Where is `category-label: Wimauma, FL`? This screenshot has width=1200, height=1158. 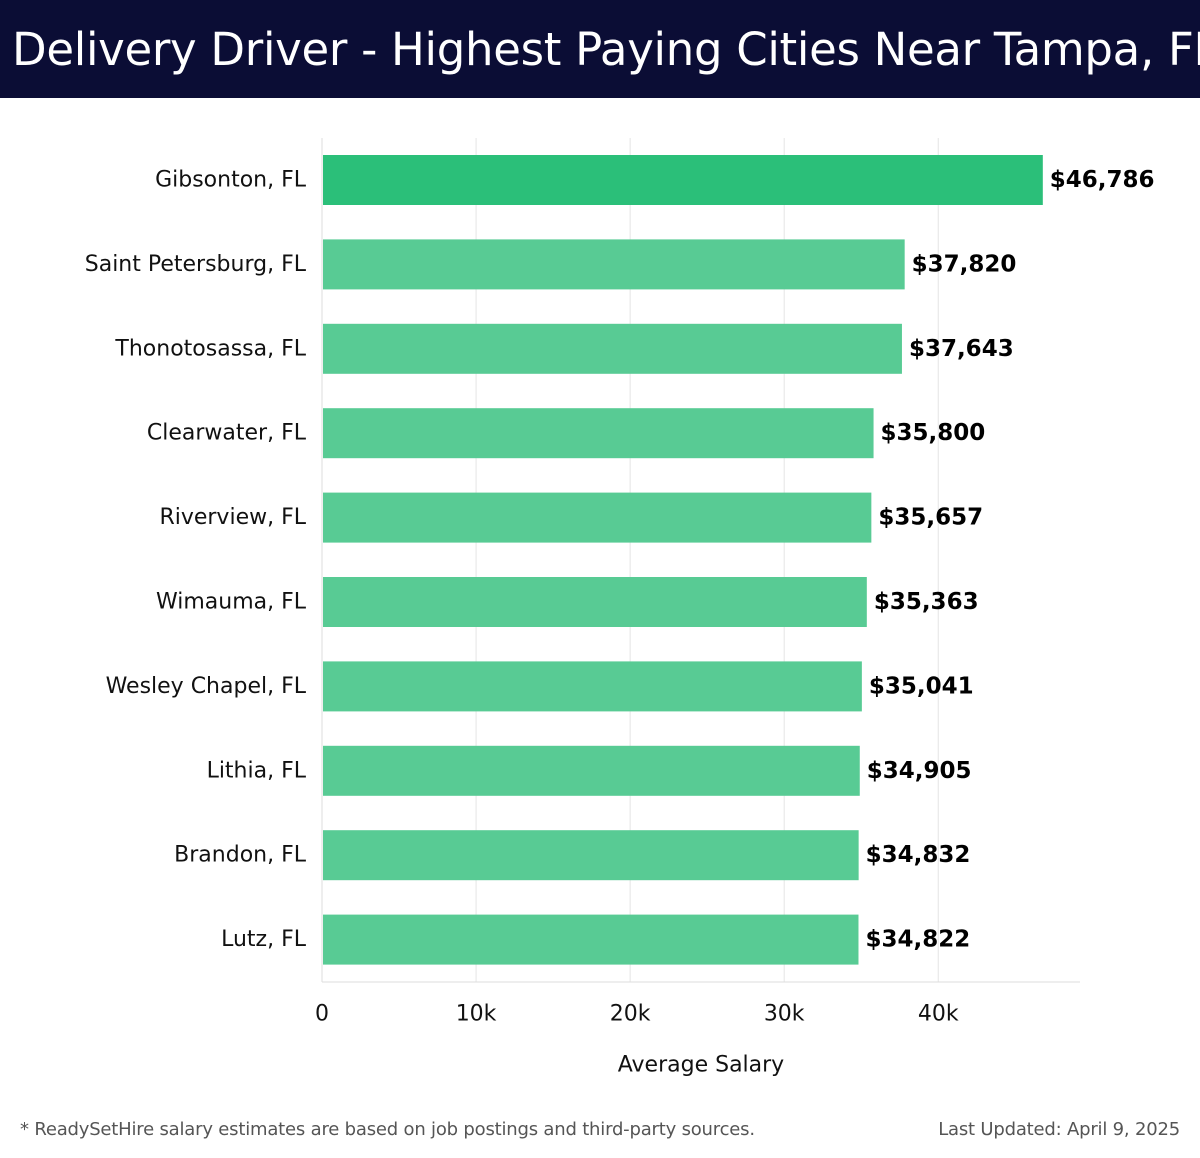 category-label: Wimauma, FL is located at coordinates (231, 602).